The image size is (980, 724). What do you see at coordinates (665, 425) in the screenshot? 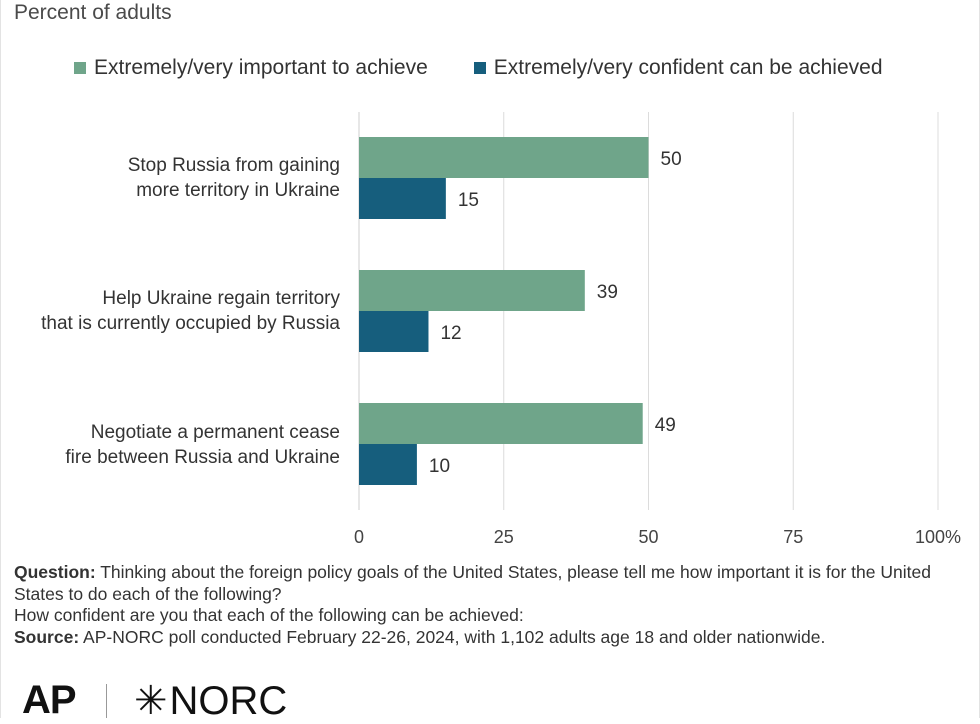
I see `data-label-2-series-0: 49` at bounding box center [665, 425].